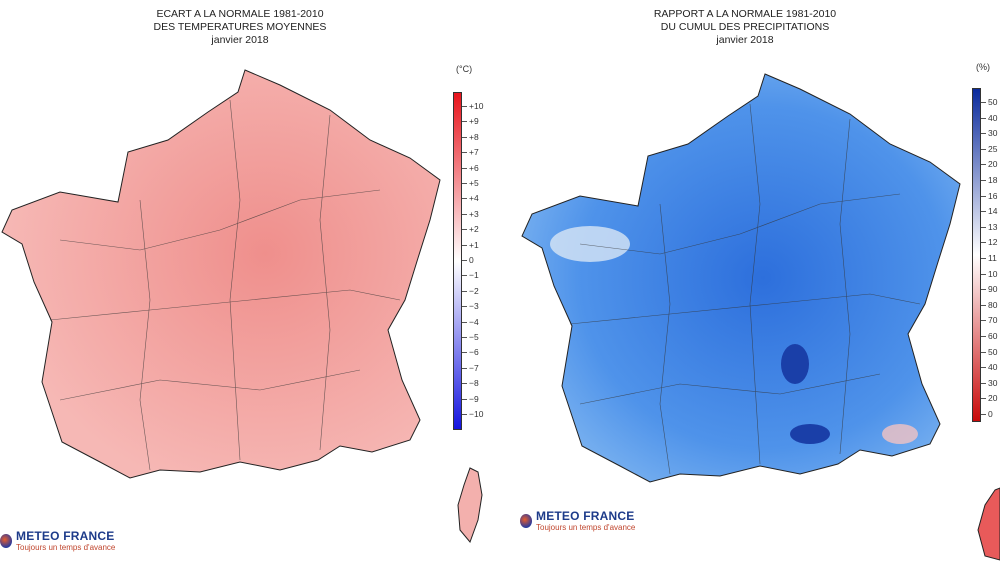  Describe the element at coordinates (474, 121) in the screenshot. I see `legend-label: +9` at that location.